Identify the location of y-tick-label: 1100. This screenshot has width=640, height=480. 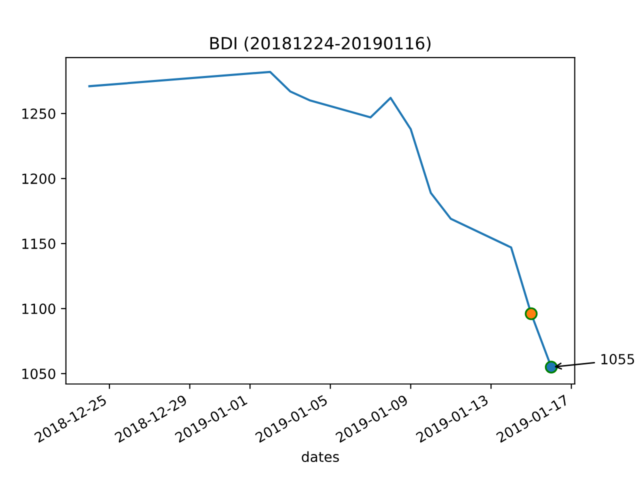
(39, 309).